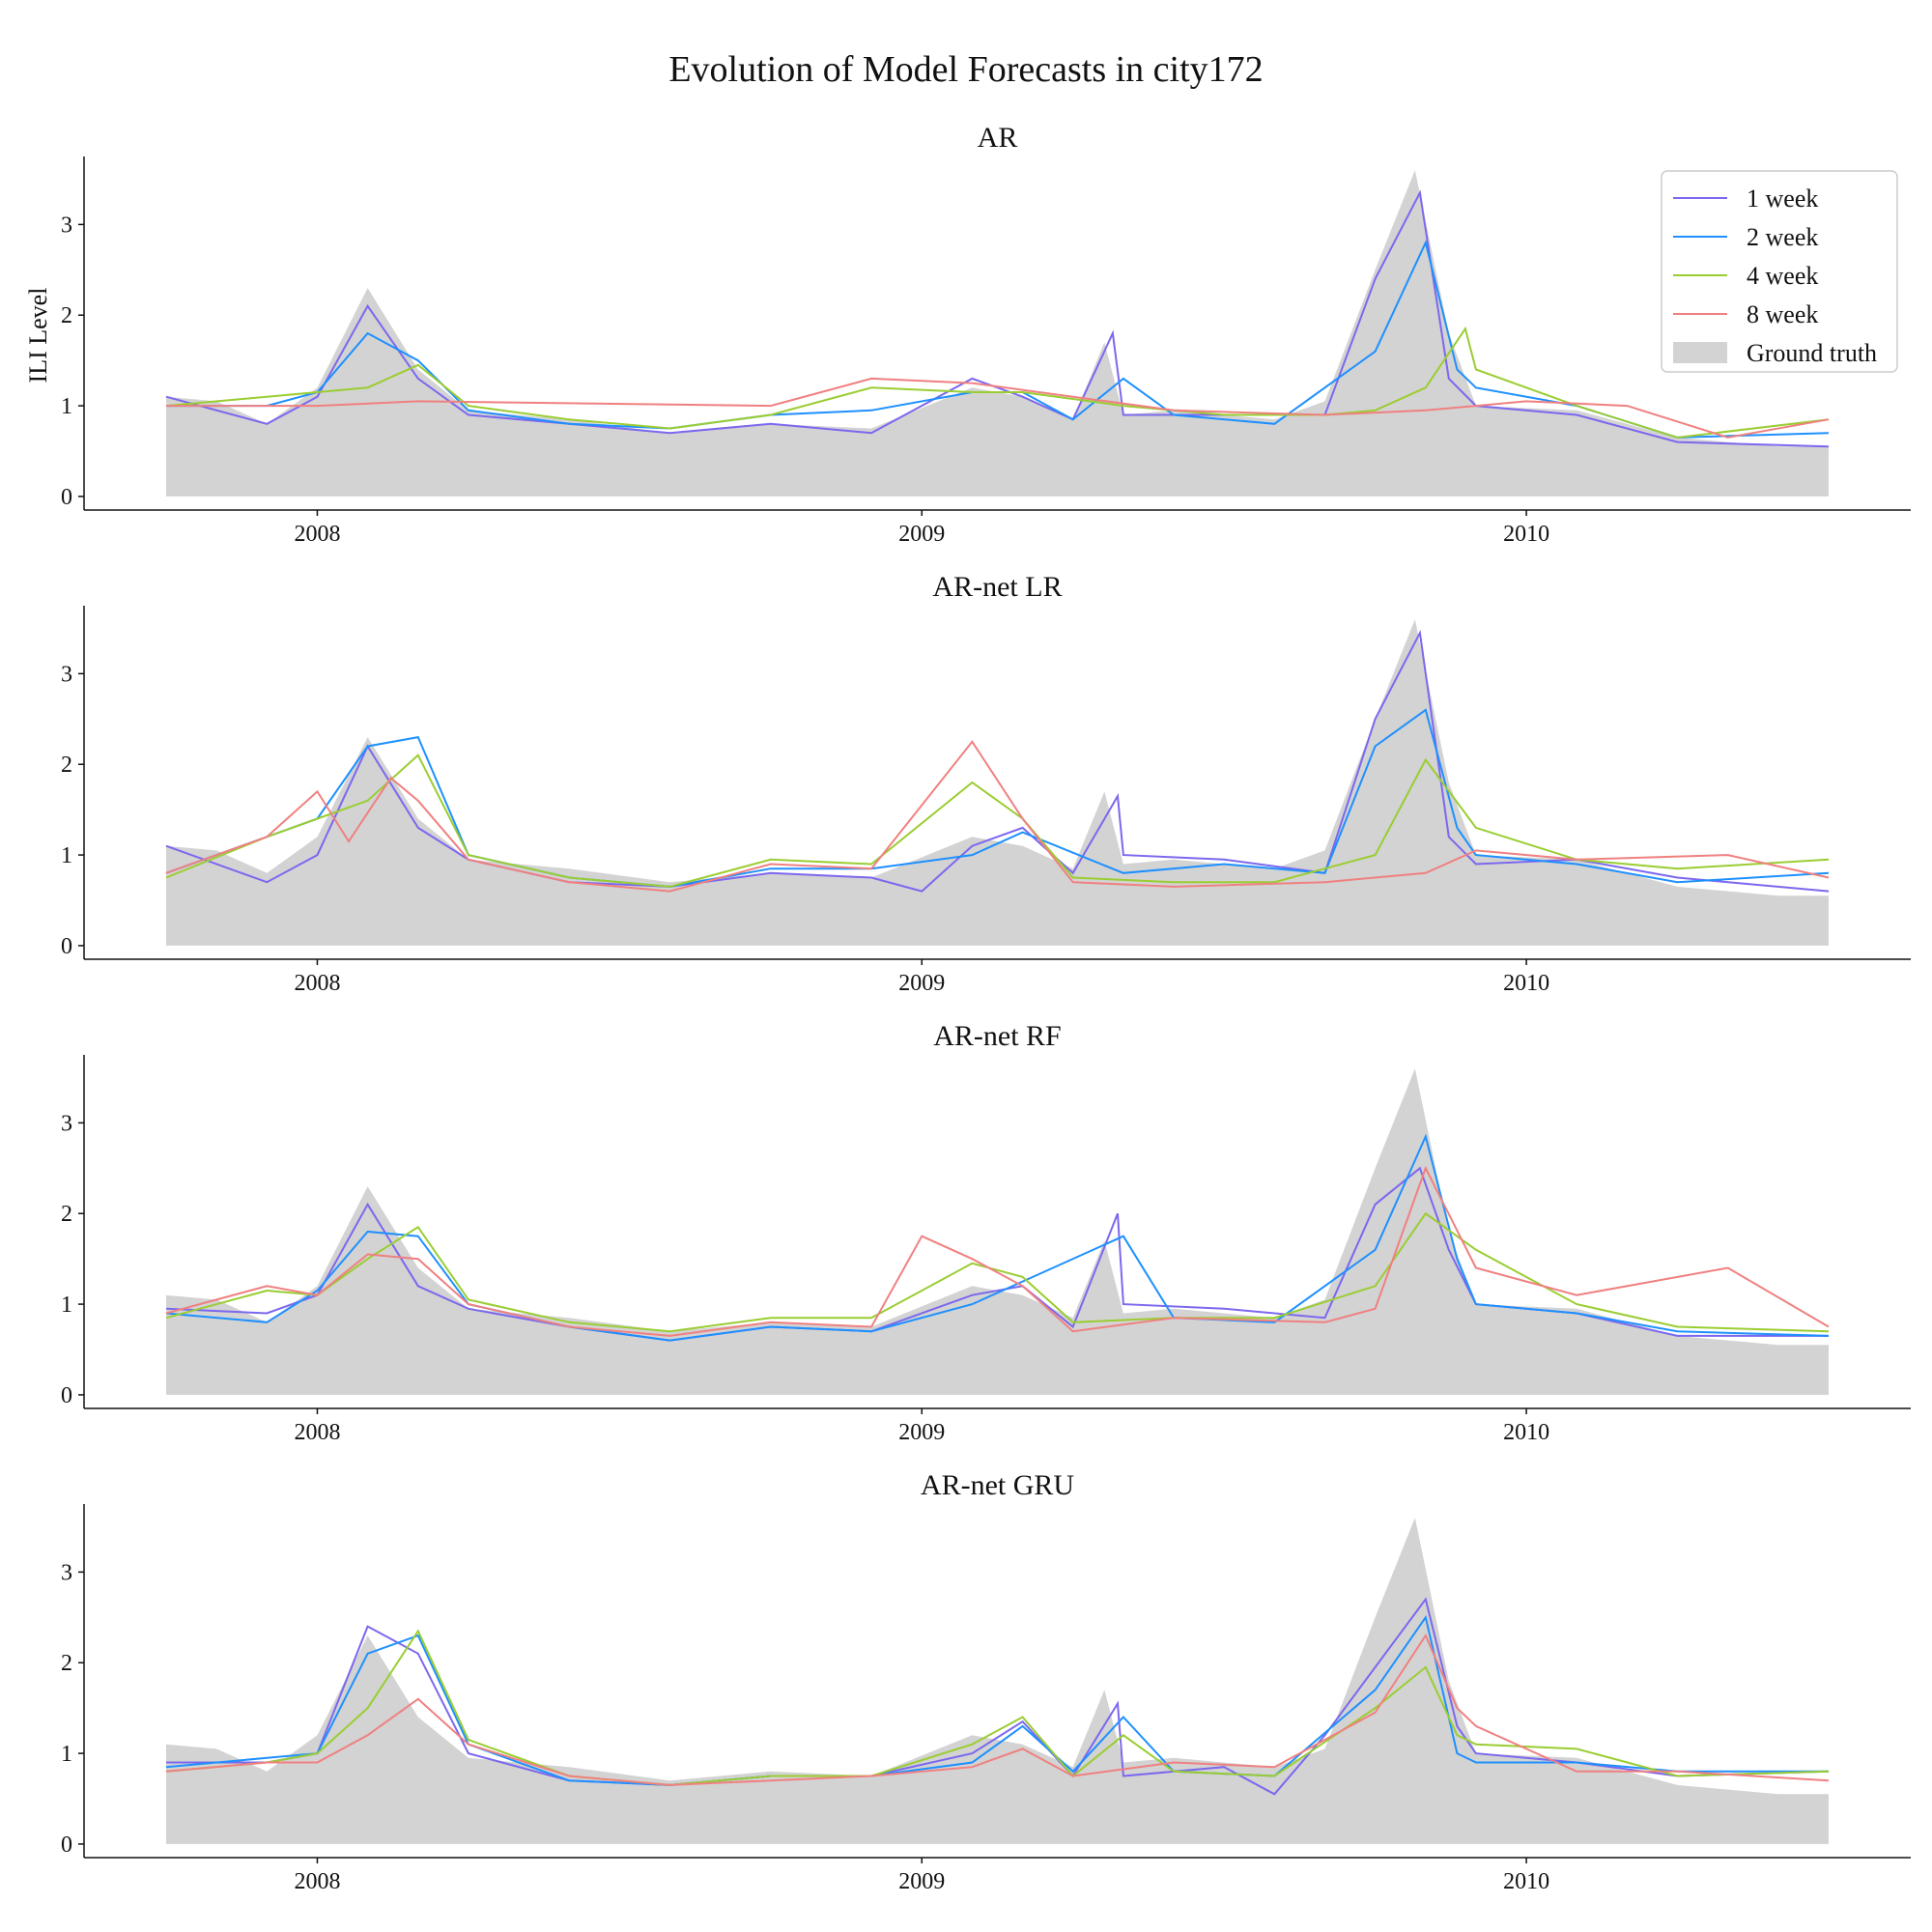 This screenshot has height=1932, width=1932. I want to click on y-axis-label: ILI Level, so click(38, 336).